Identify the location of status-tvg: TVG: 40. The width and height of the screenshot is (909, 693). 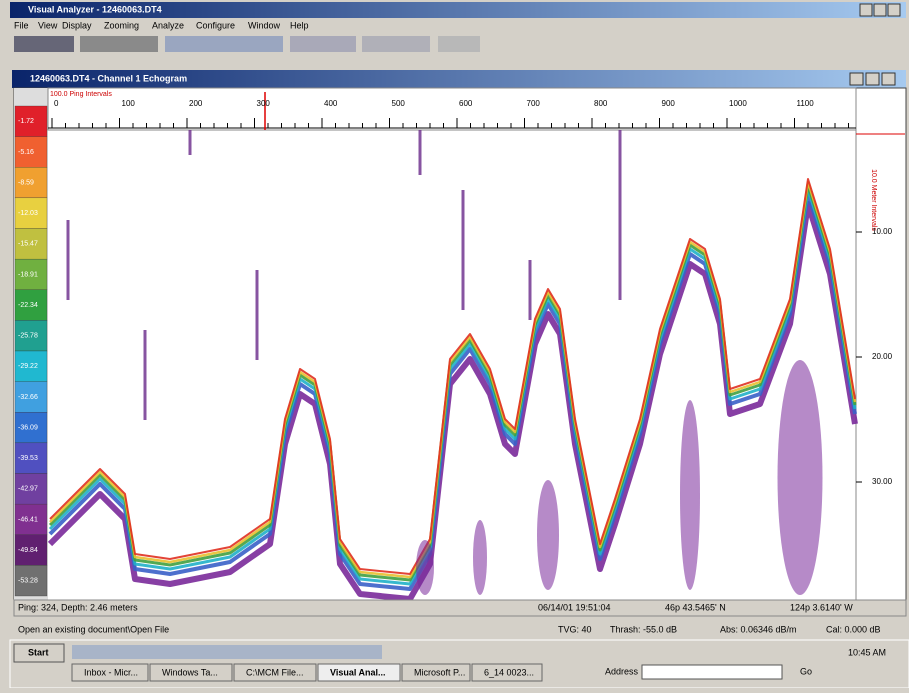
(575, 629).